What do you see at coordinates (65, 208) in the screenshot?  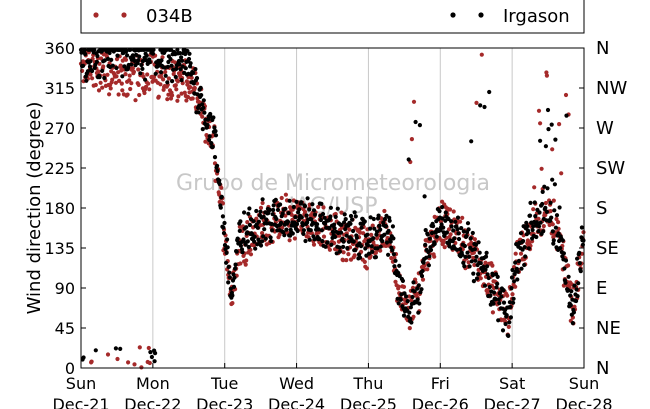 I see `y-axis-left: 0 45 90 135 180 225 270 315 360` at bounding box center [65, 208].